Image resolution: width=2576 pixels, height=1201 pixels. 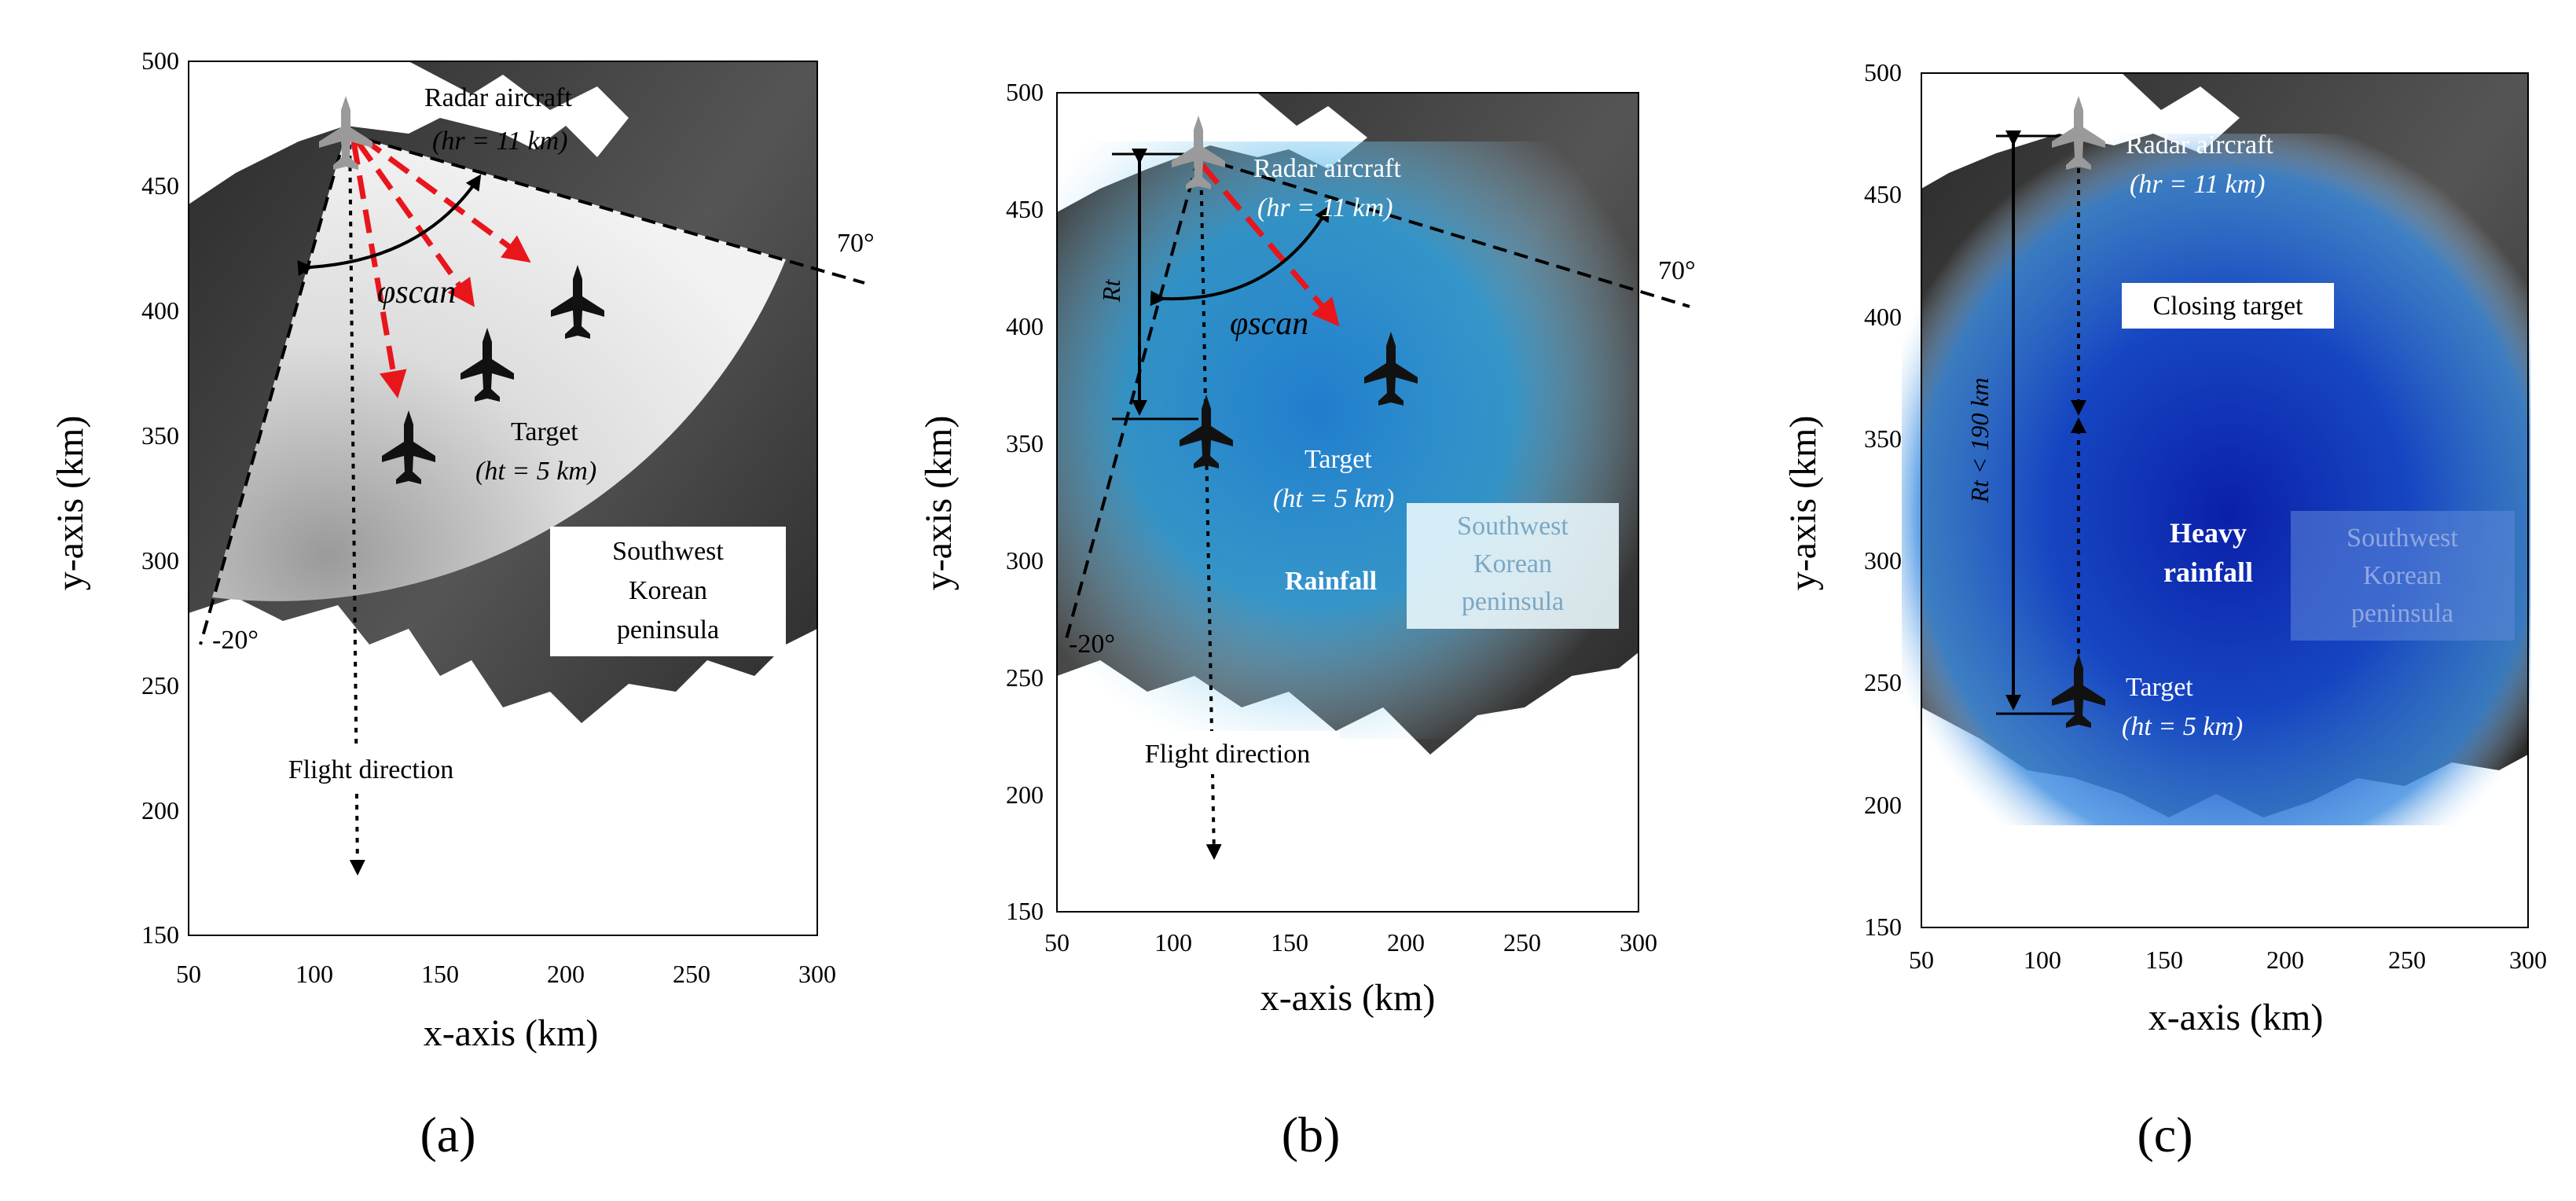 What do you see at coordinates (1331, 581) in the screenshot?
I see `rain-label: Rainfall` at bounding box center [1331, 581].